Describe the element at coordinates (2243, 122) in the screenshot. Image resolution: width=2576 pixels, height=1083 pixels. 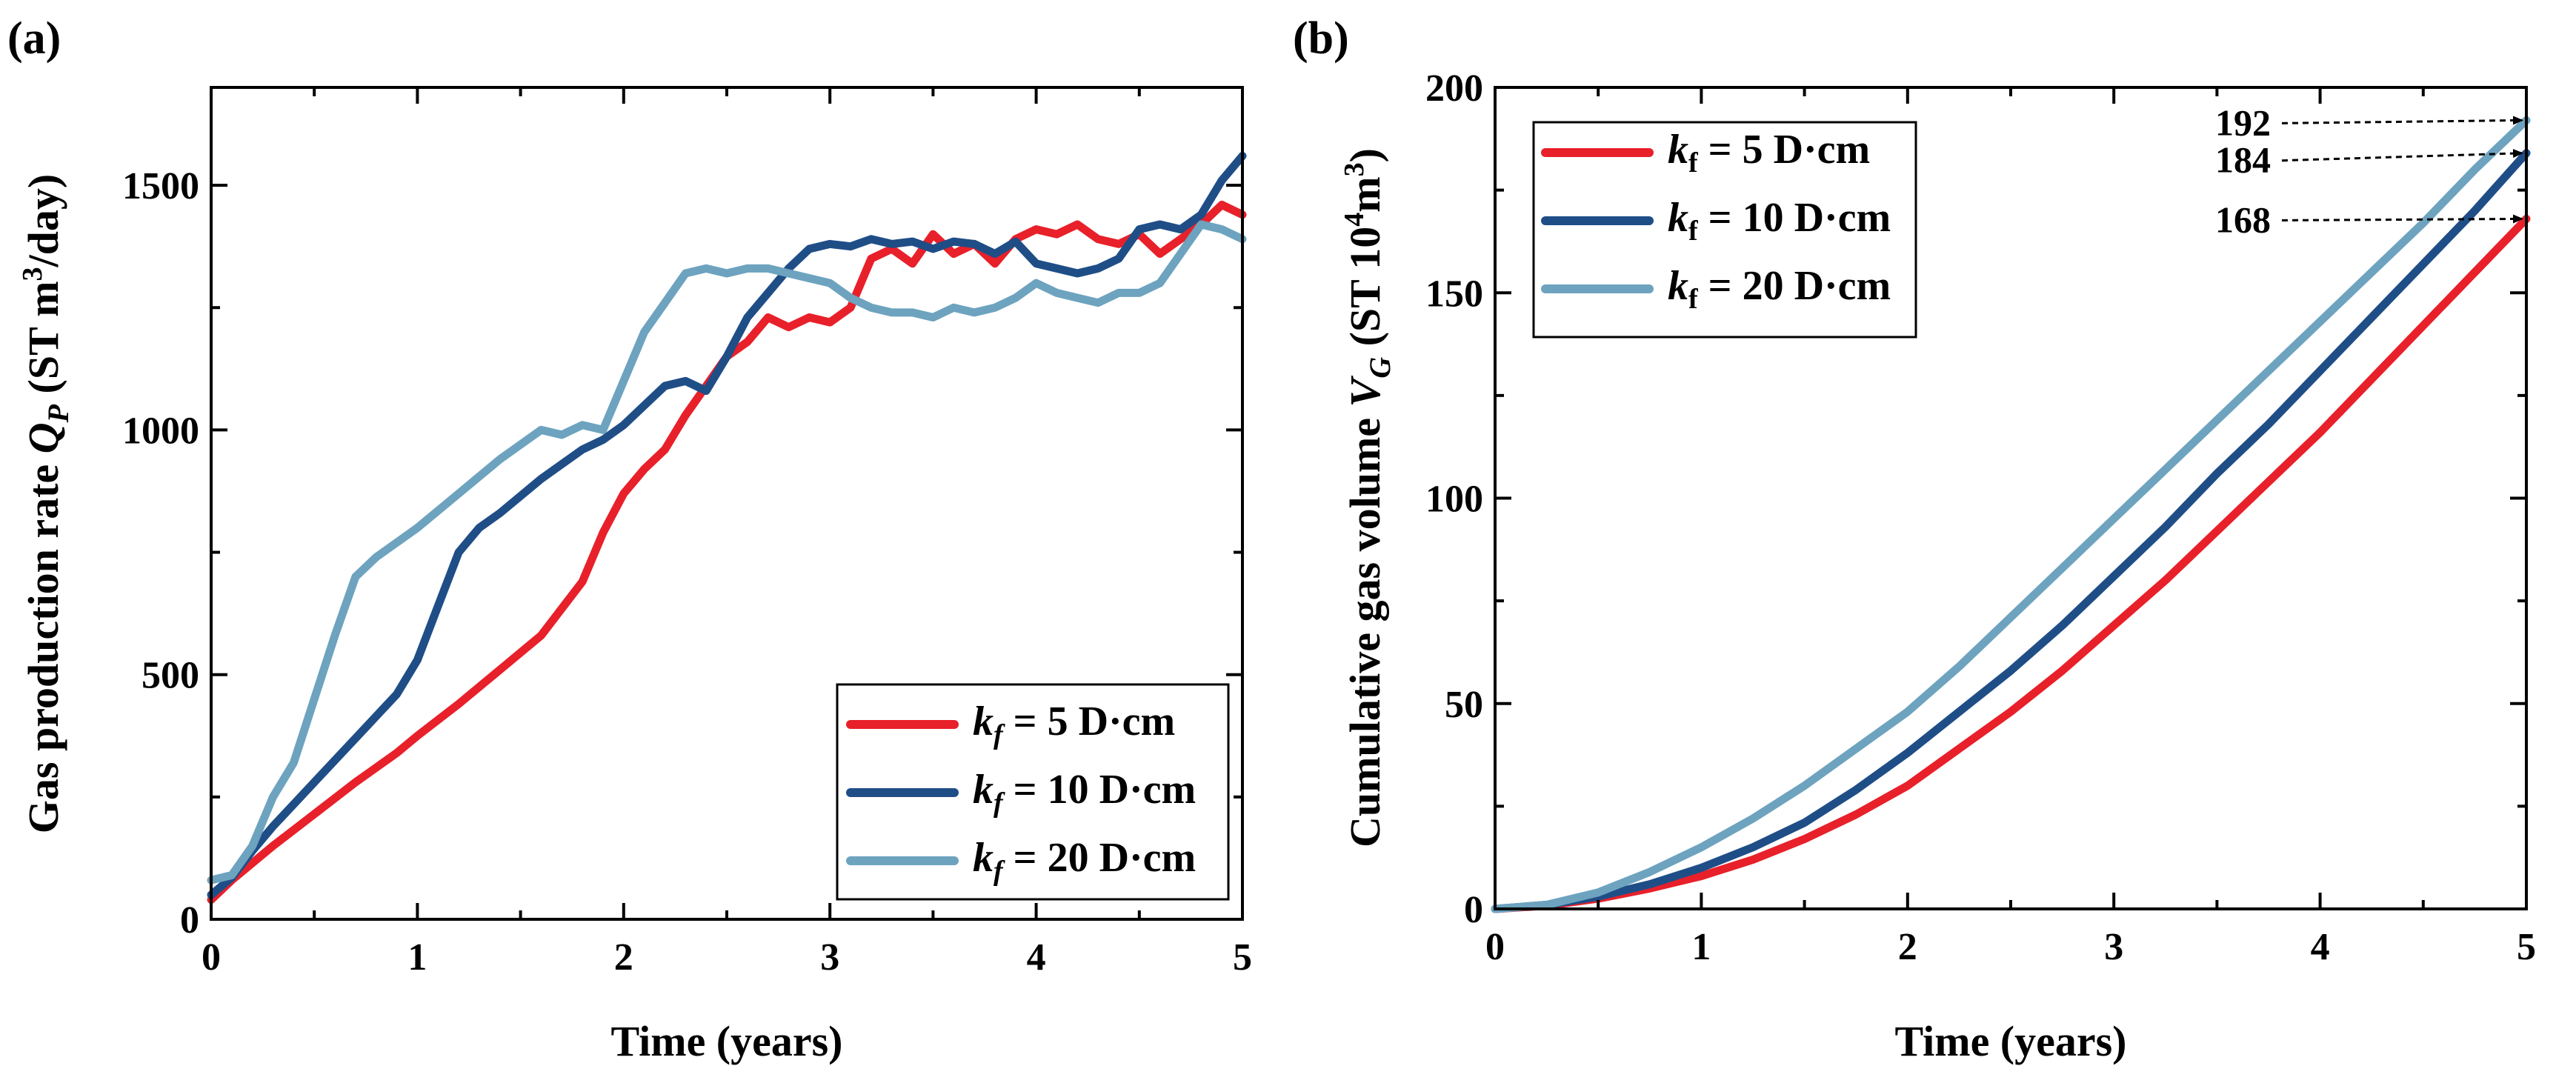
I see `annotation-label: 192` at that location.